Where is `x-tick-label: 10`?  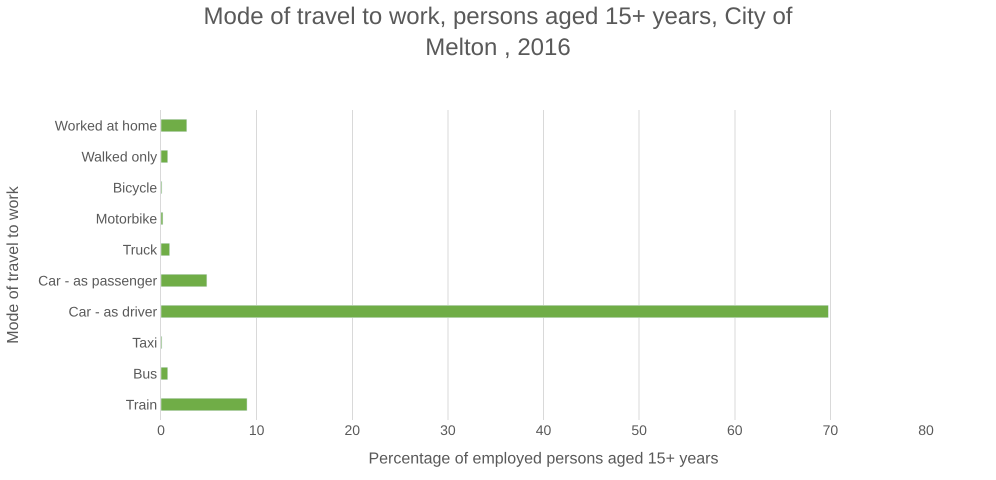
x-tick-label: 10 is located at coordinates (256, 430).